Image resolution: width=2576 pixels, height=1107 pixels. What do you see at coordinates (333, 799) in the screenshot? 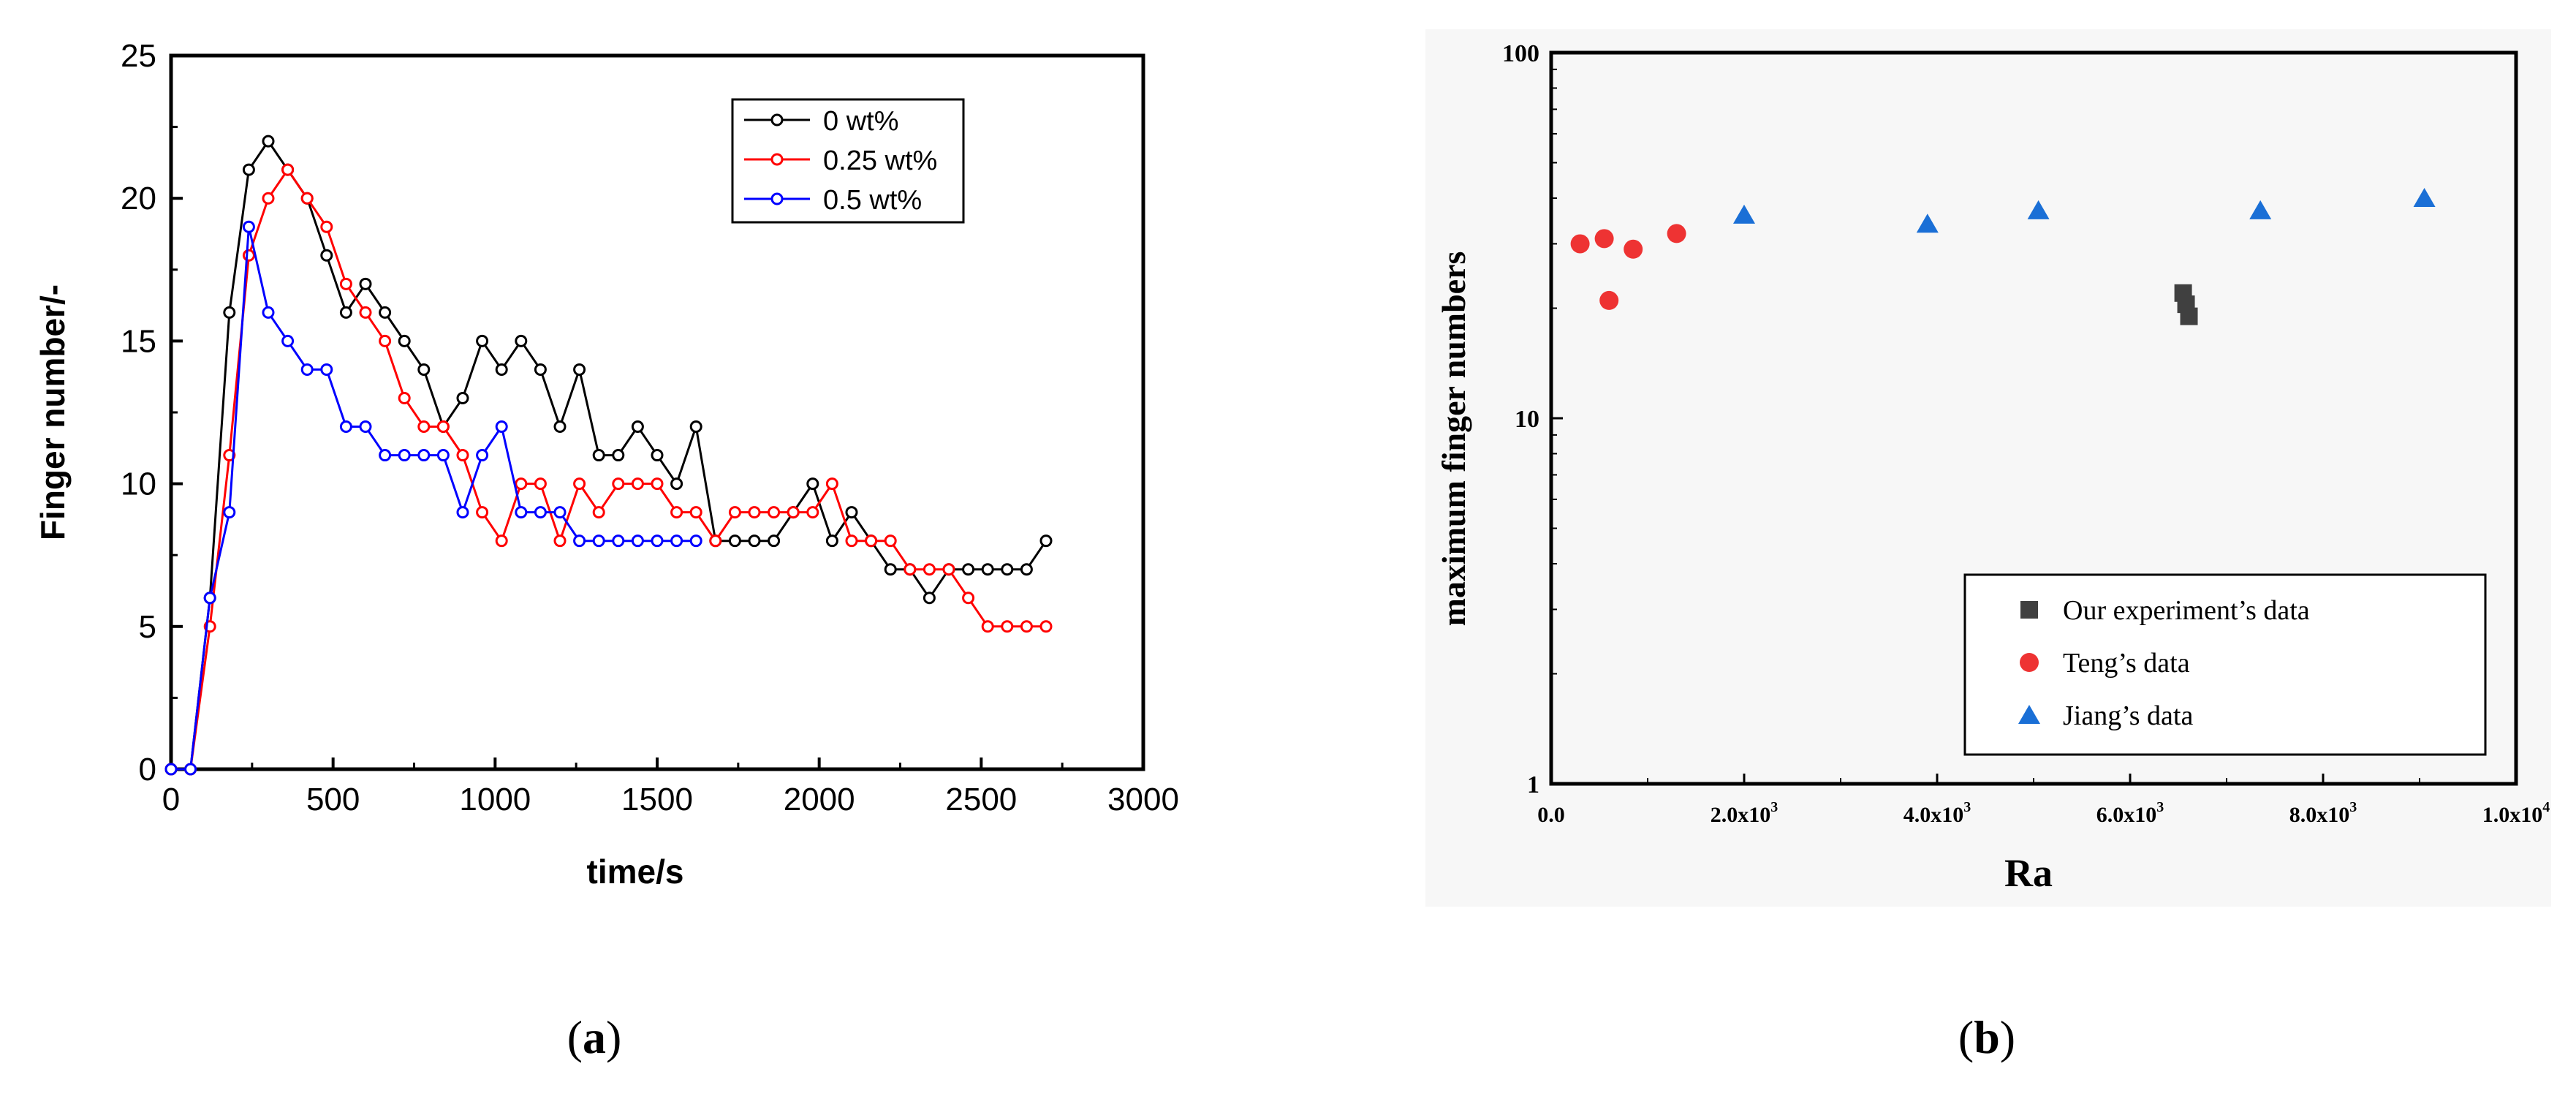
I see `chart-a-x-tick-label: 500` at bounding box center [333, 799].